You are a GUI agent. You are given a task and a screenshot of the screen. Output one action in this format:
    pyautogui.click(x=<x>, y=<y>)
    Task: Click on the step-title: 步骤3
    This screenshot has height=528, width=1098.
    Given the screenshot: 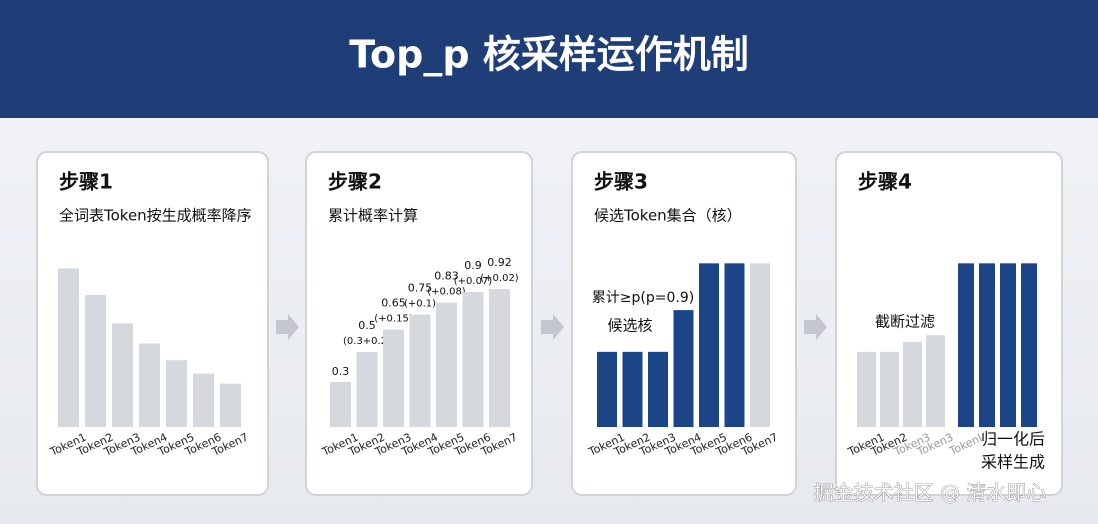 What is the action you would take?
    pyautogui.click(x=621, y=182)
    